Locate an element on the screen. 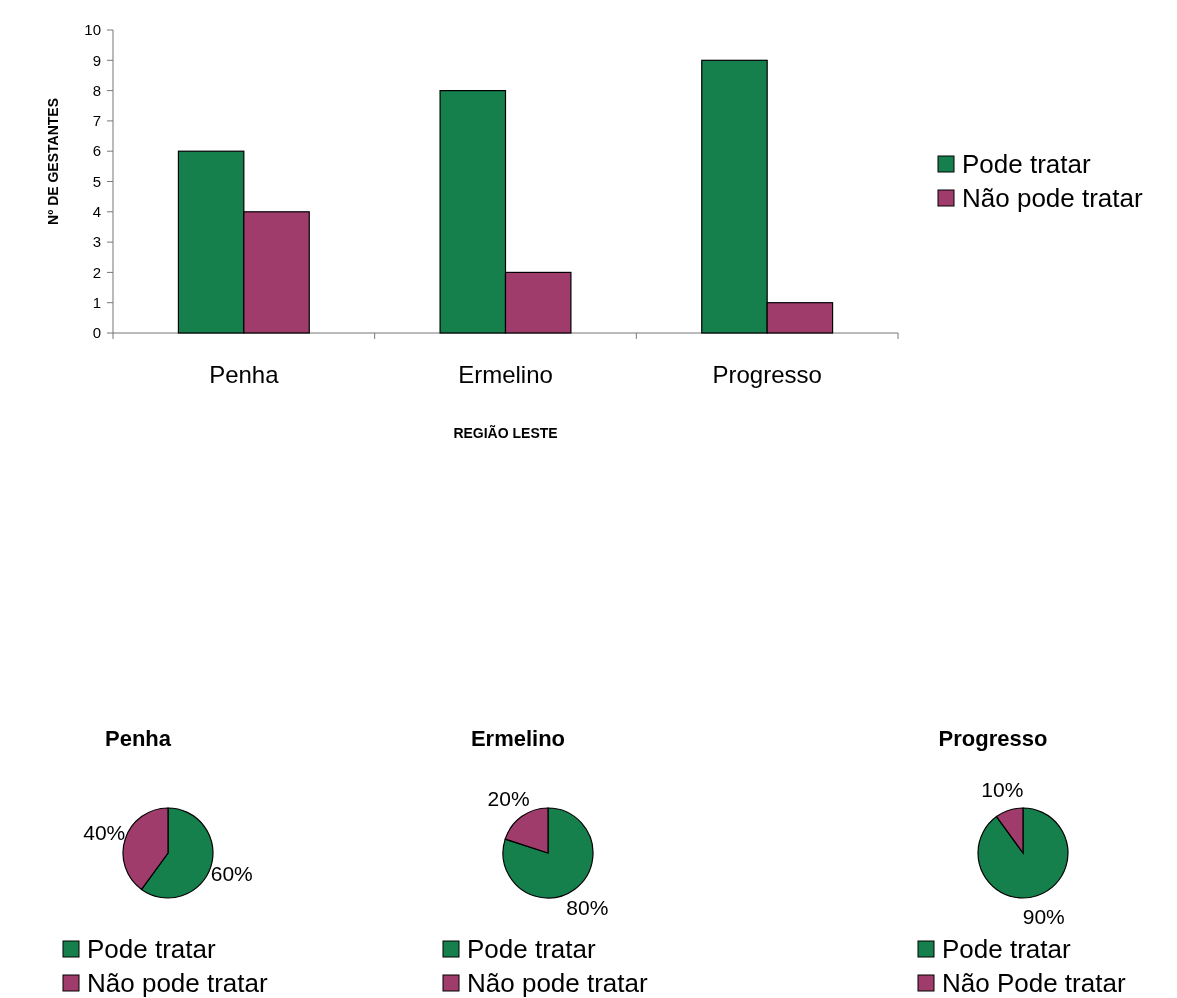  y-tick-label: 2 is located at coordinates (96, 272).